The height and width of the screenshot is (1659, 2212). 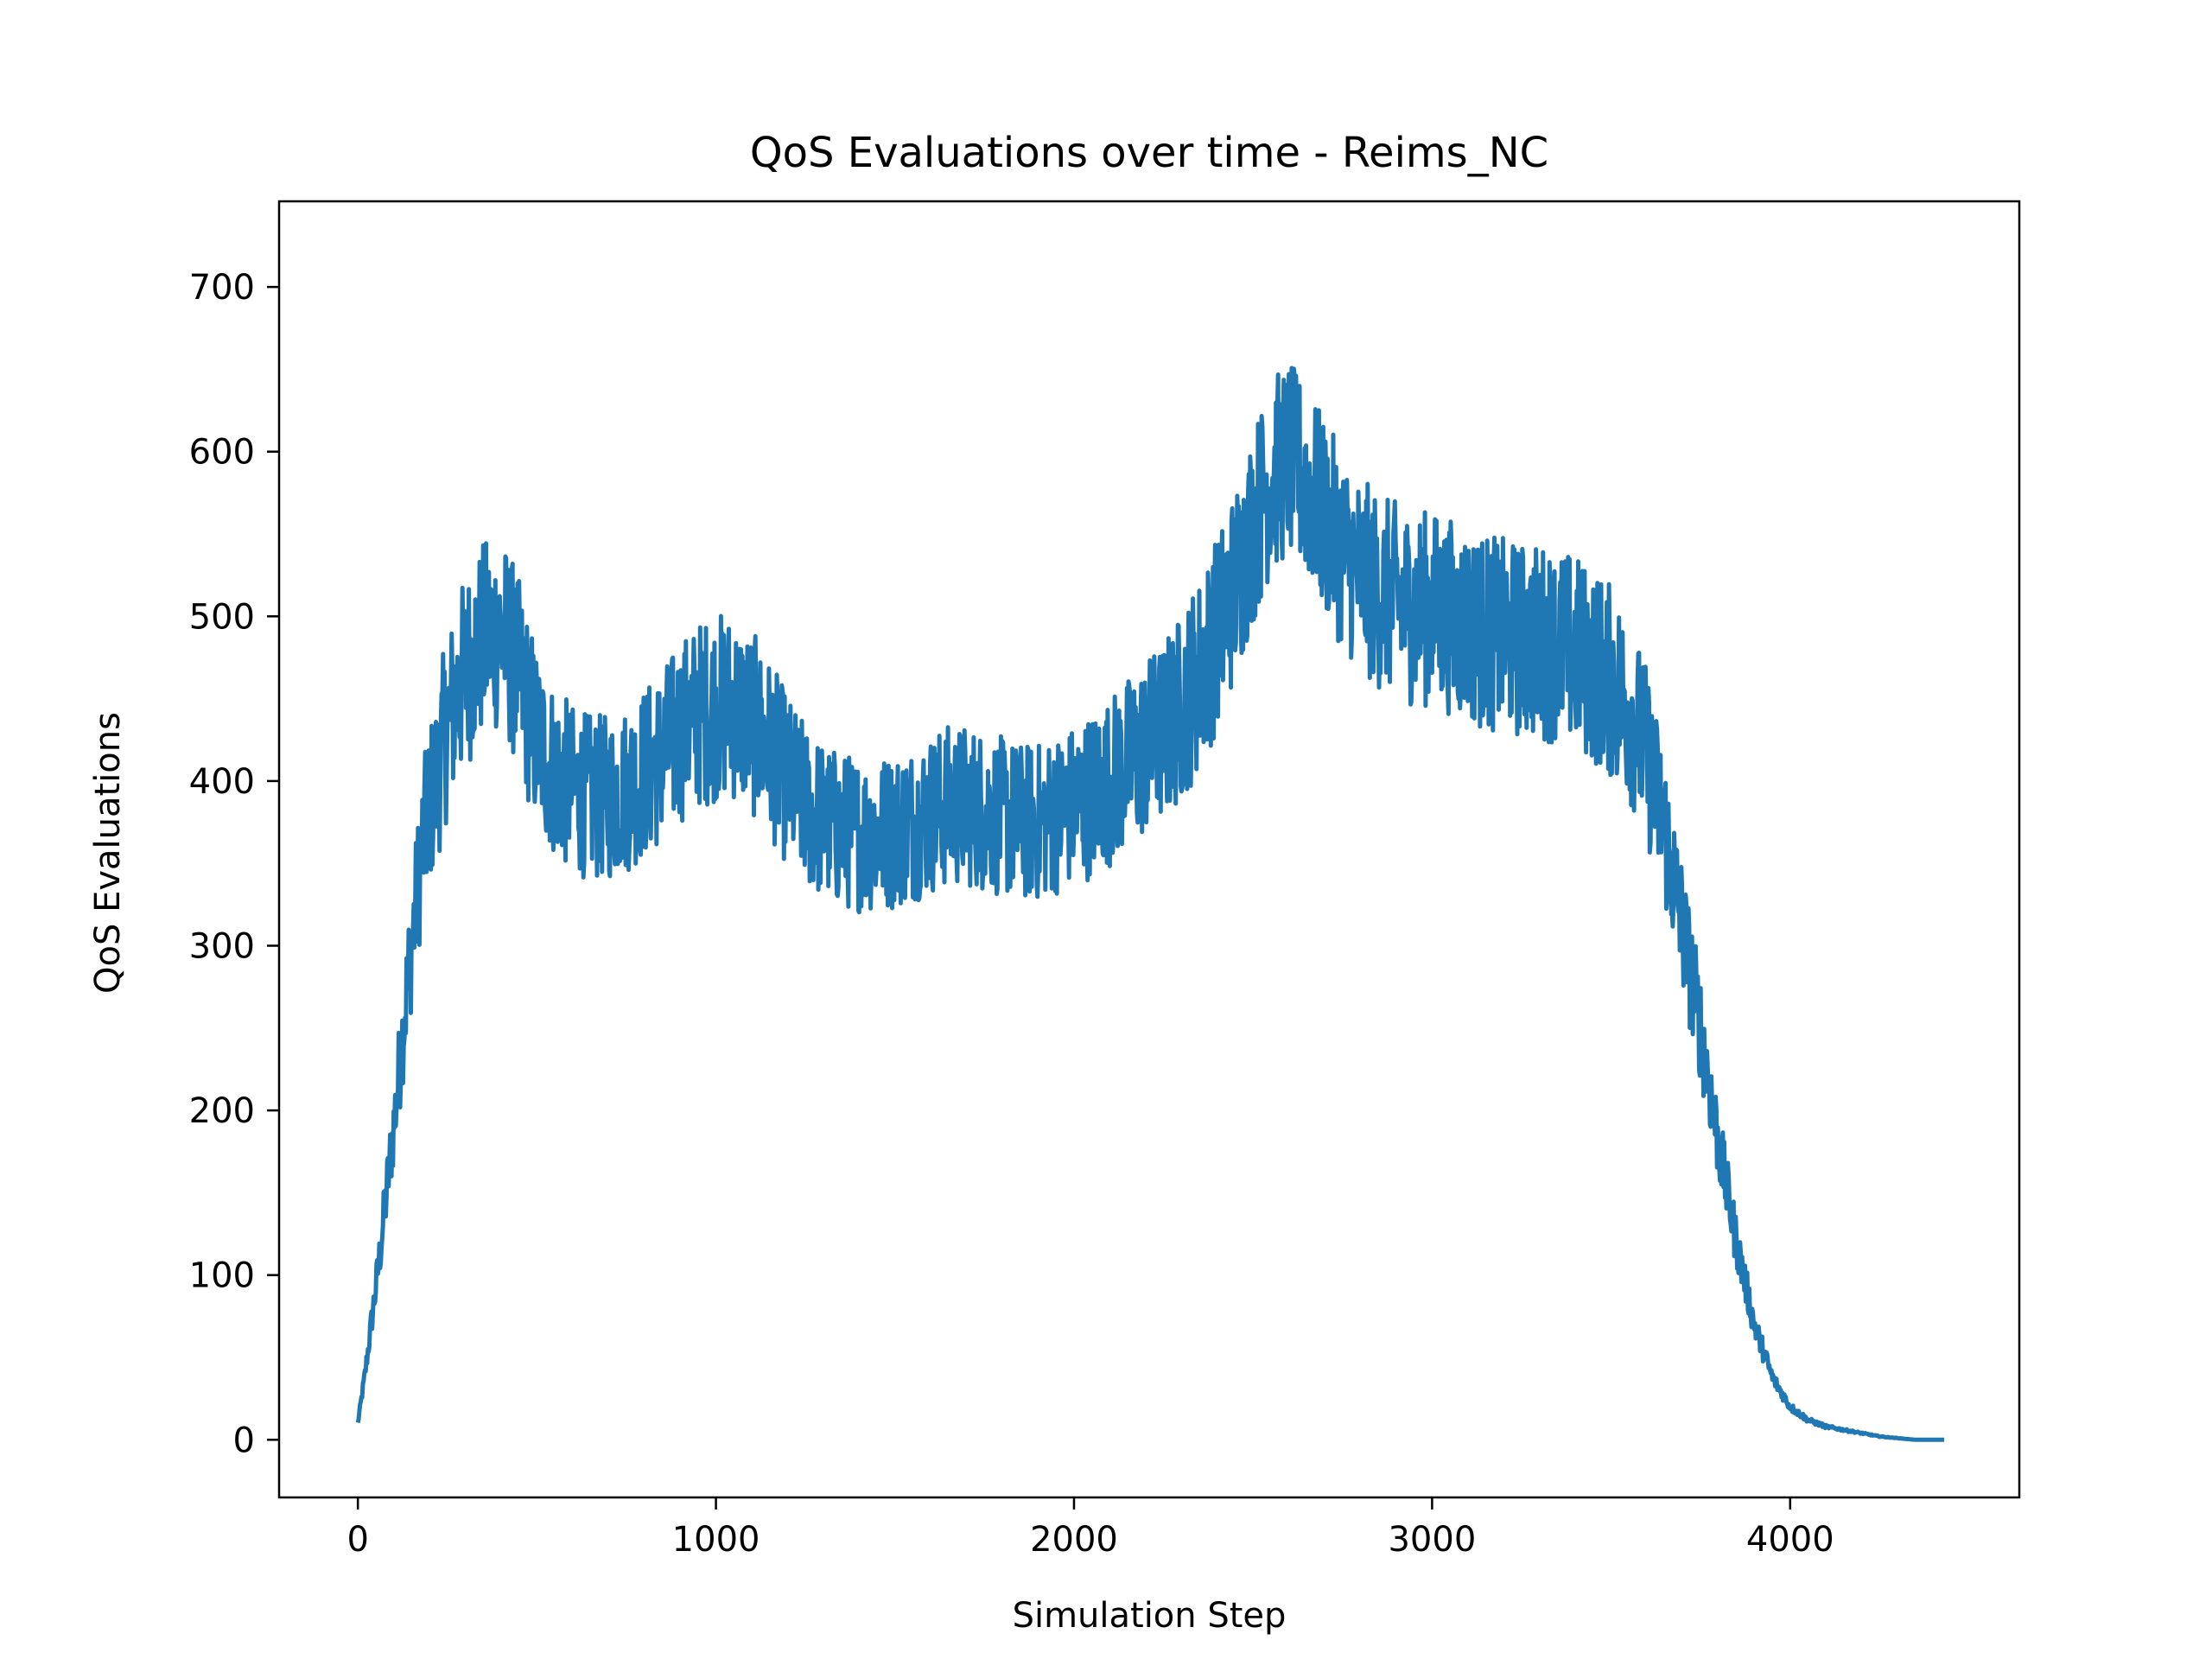 I want to click on x-tick-label: 3000, so click(x=1432, y=1540).